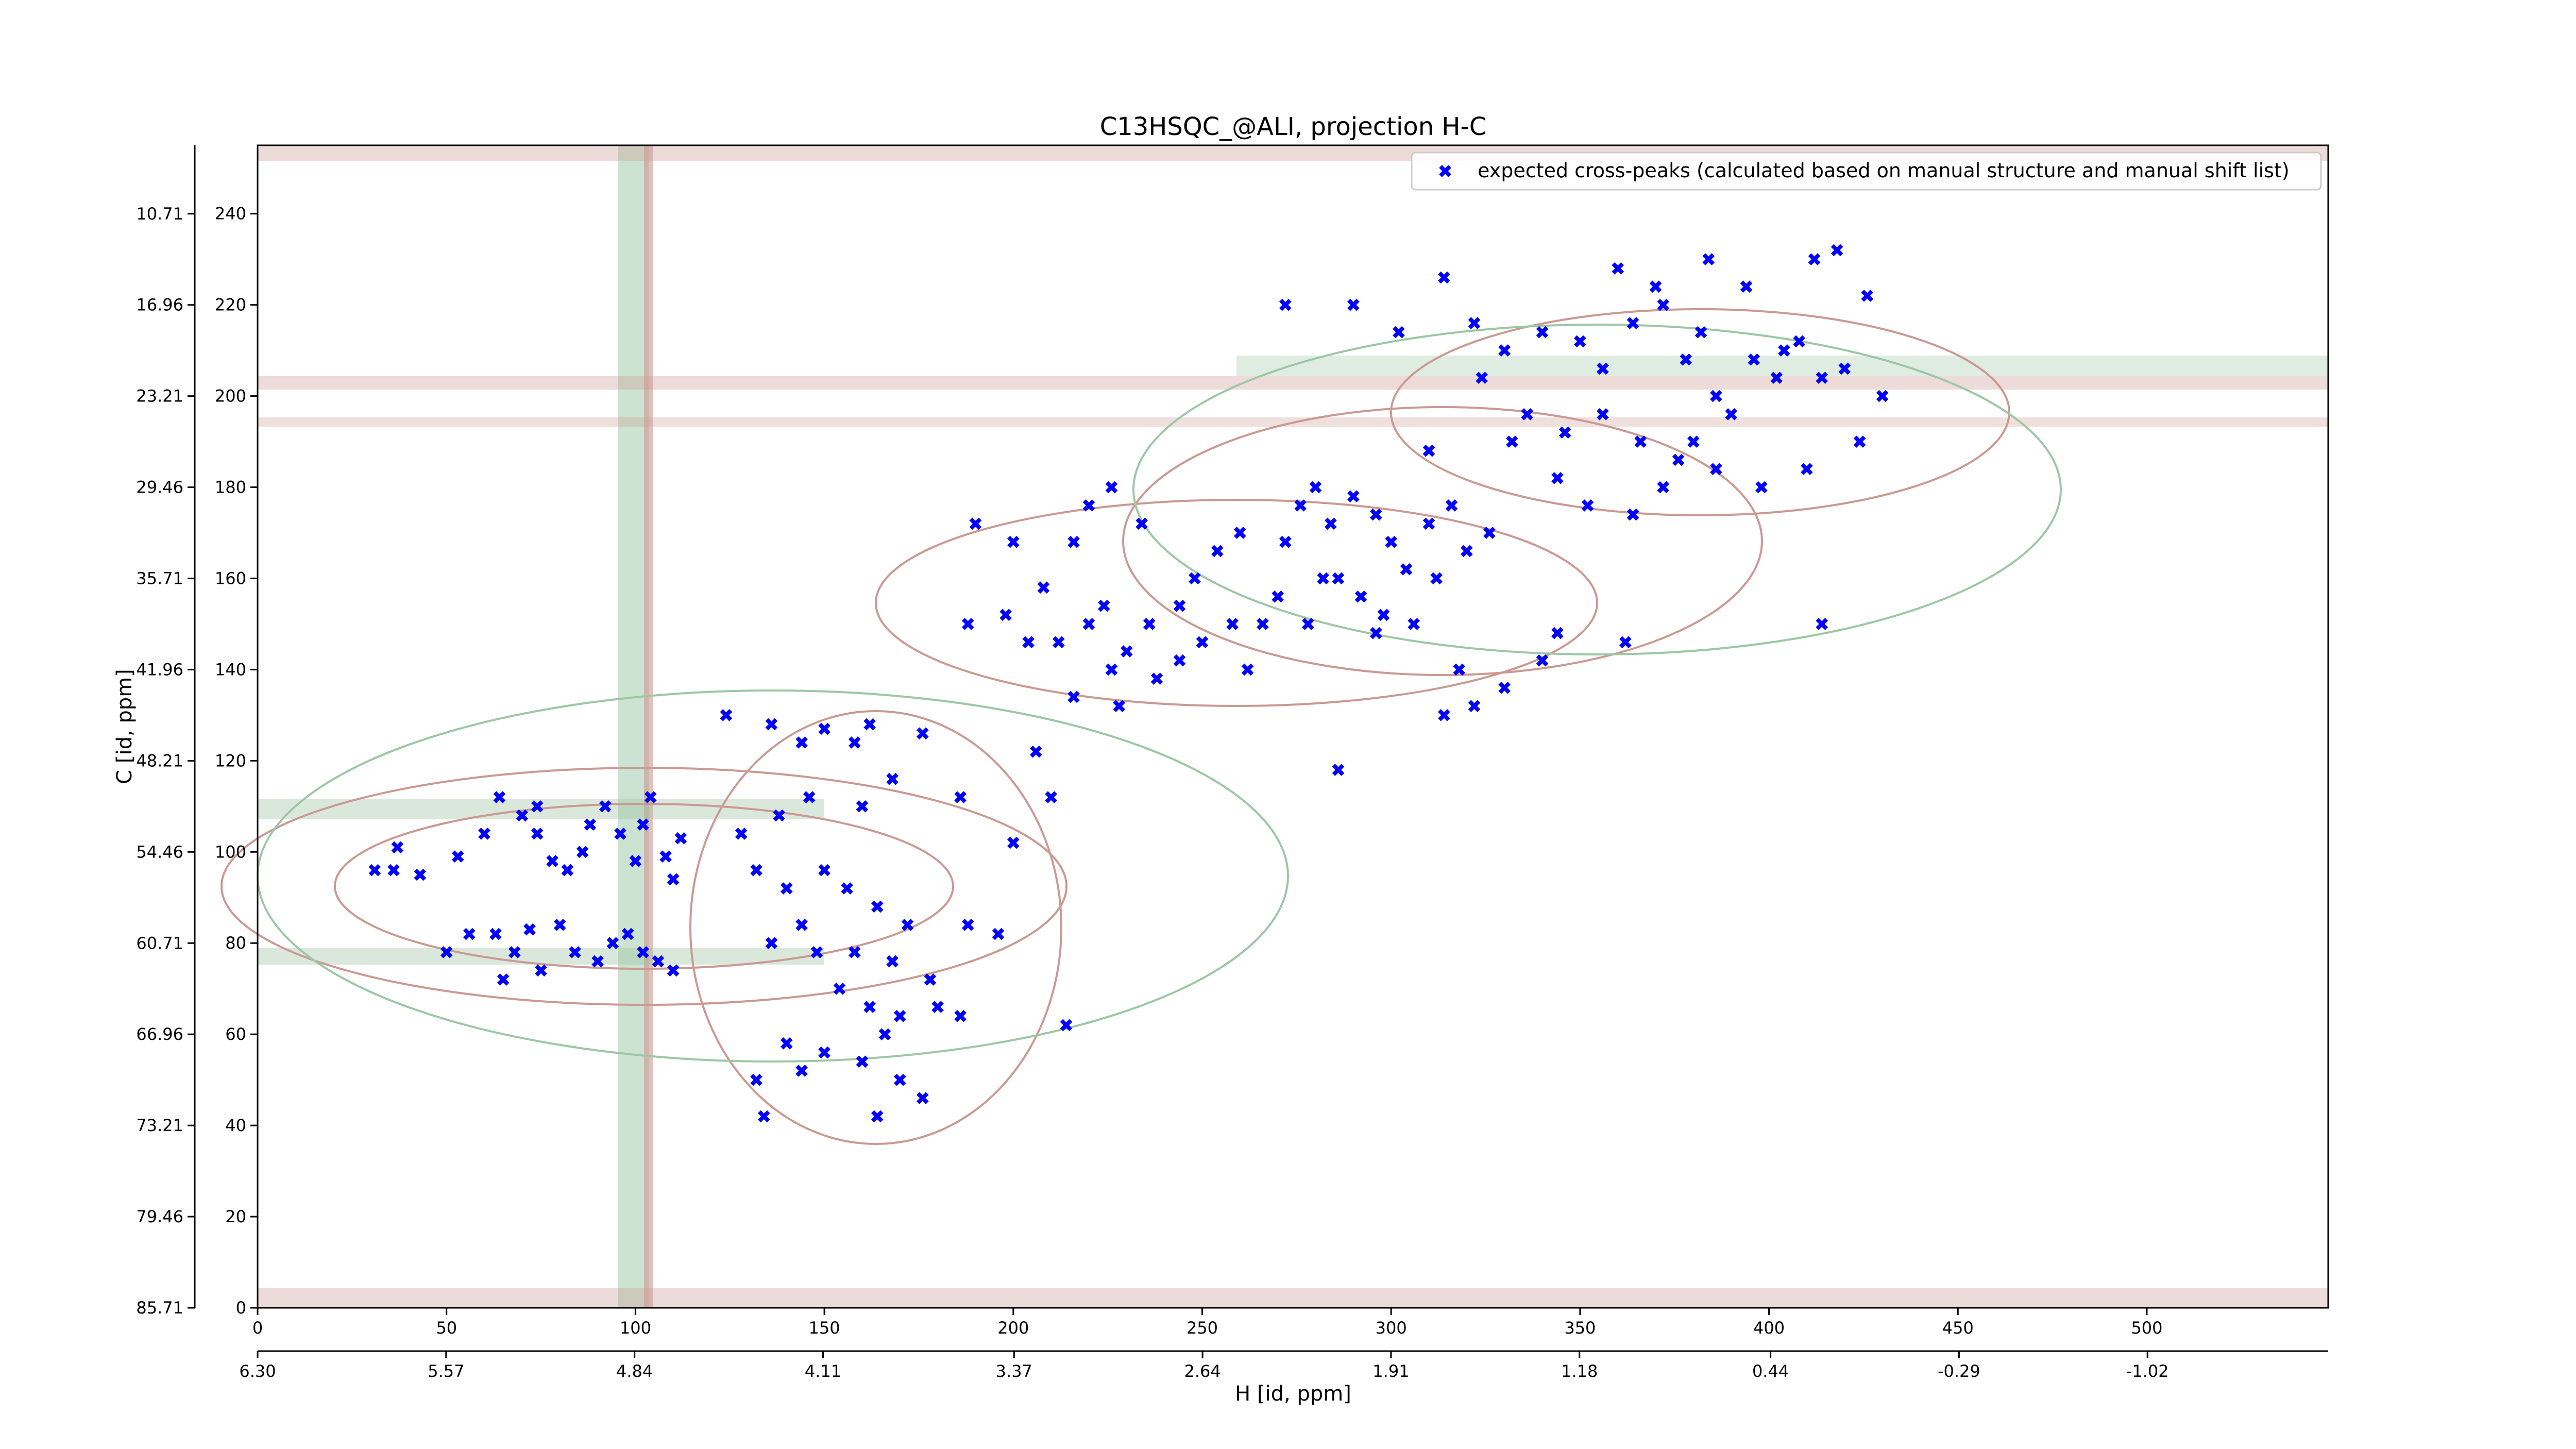  What do you see at coordinates (257, 1328) in the screenshot?
I see `x-tick-label: 0` at bounding box center [257, 1328].